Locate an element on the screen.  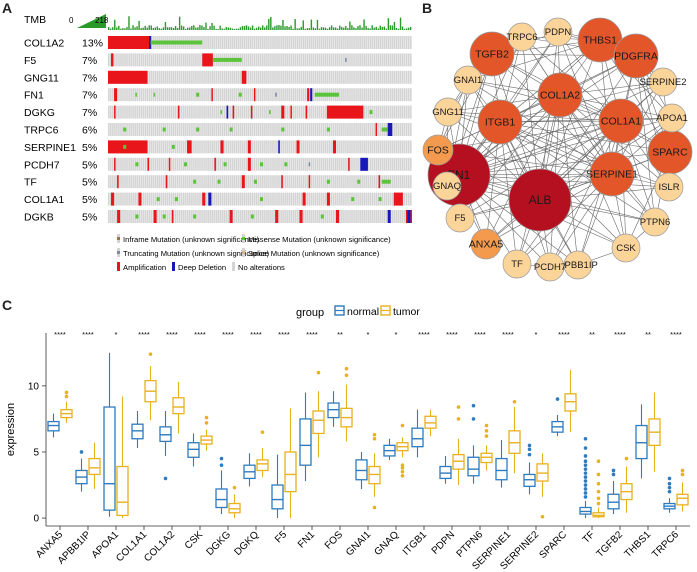
node-label: APOA1 is located at coordinates (672, 118).